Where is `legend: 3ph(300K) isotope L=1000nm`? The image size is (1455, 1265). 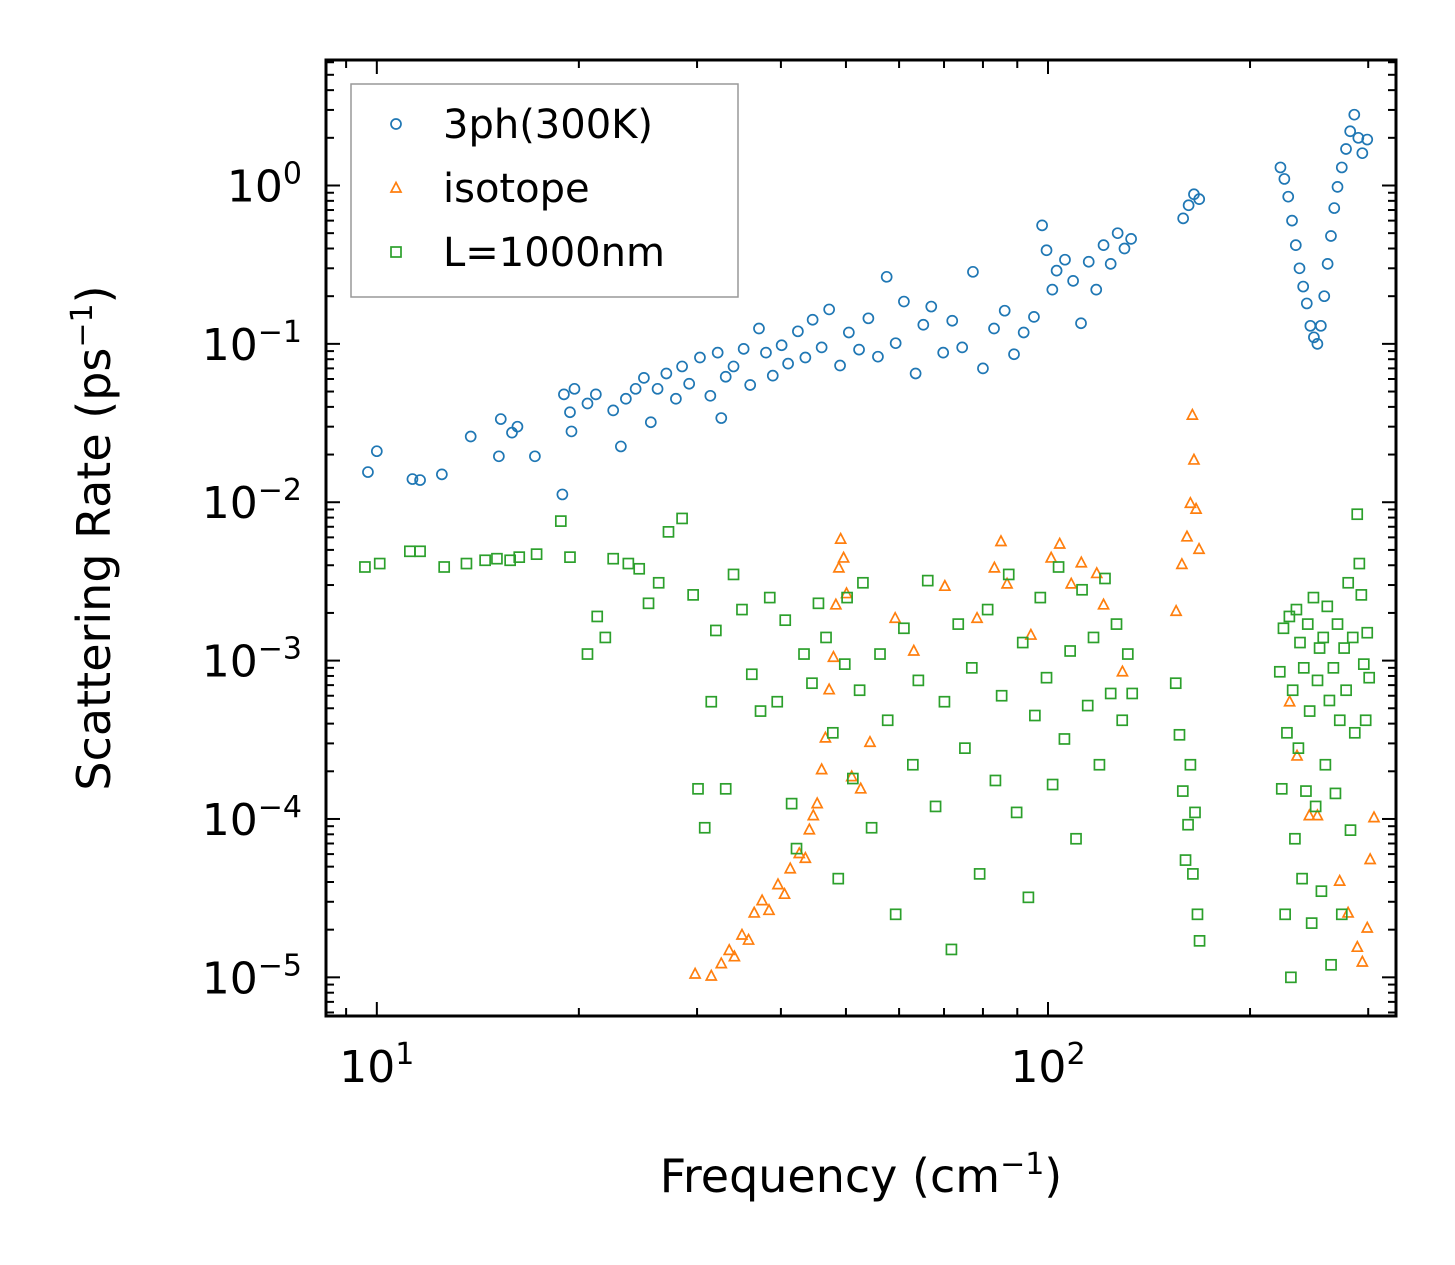
legend: 3ph(300K) isotope L=1000nm is located at coordinates (544, 190).